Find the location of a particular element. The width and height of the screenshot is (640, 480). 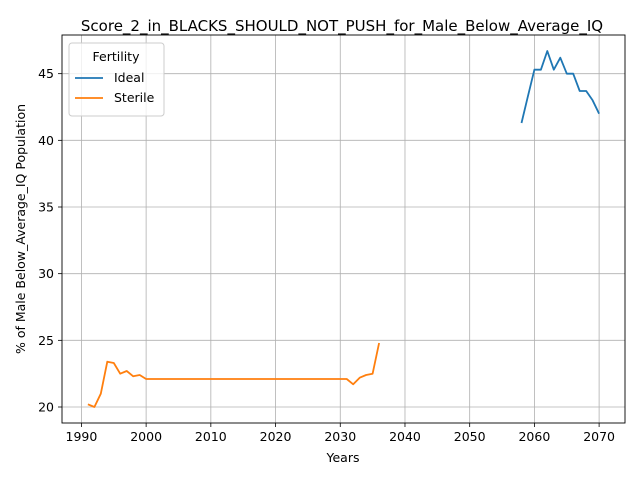

x-tick-label: 2040 is located at coordinates (405, 436).